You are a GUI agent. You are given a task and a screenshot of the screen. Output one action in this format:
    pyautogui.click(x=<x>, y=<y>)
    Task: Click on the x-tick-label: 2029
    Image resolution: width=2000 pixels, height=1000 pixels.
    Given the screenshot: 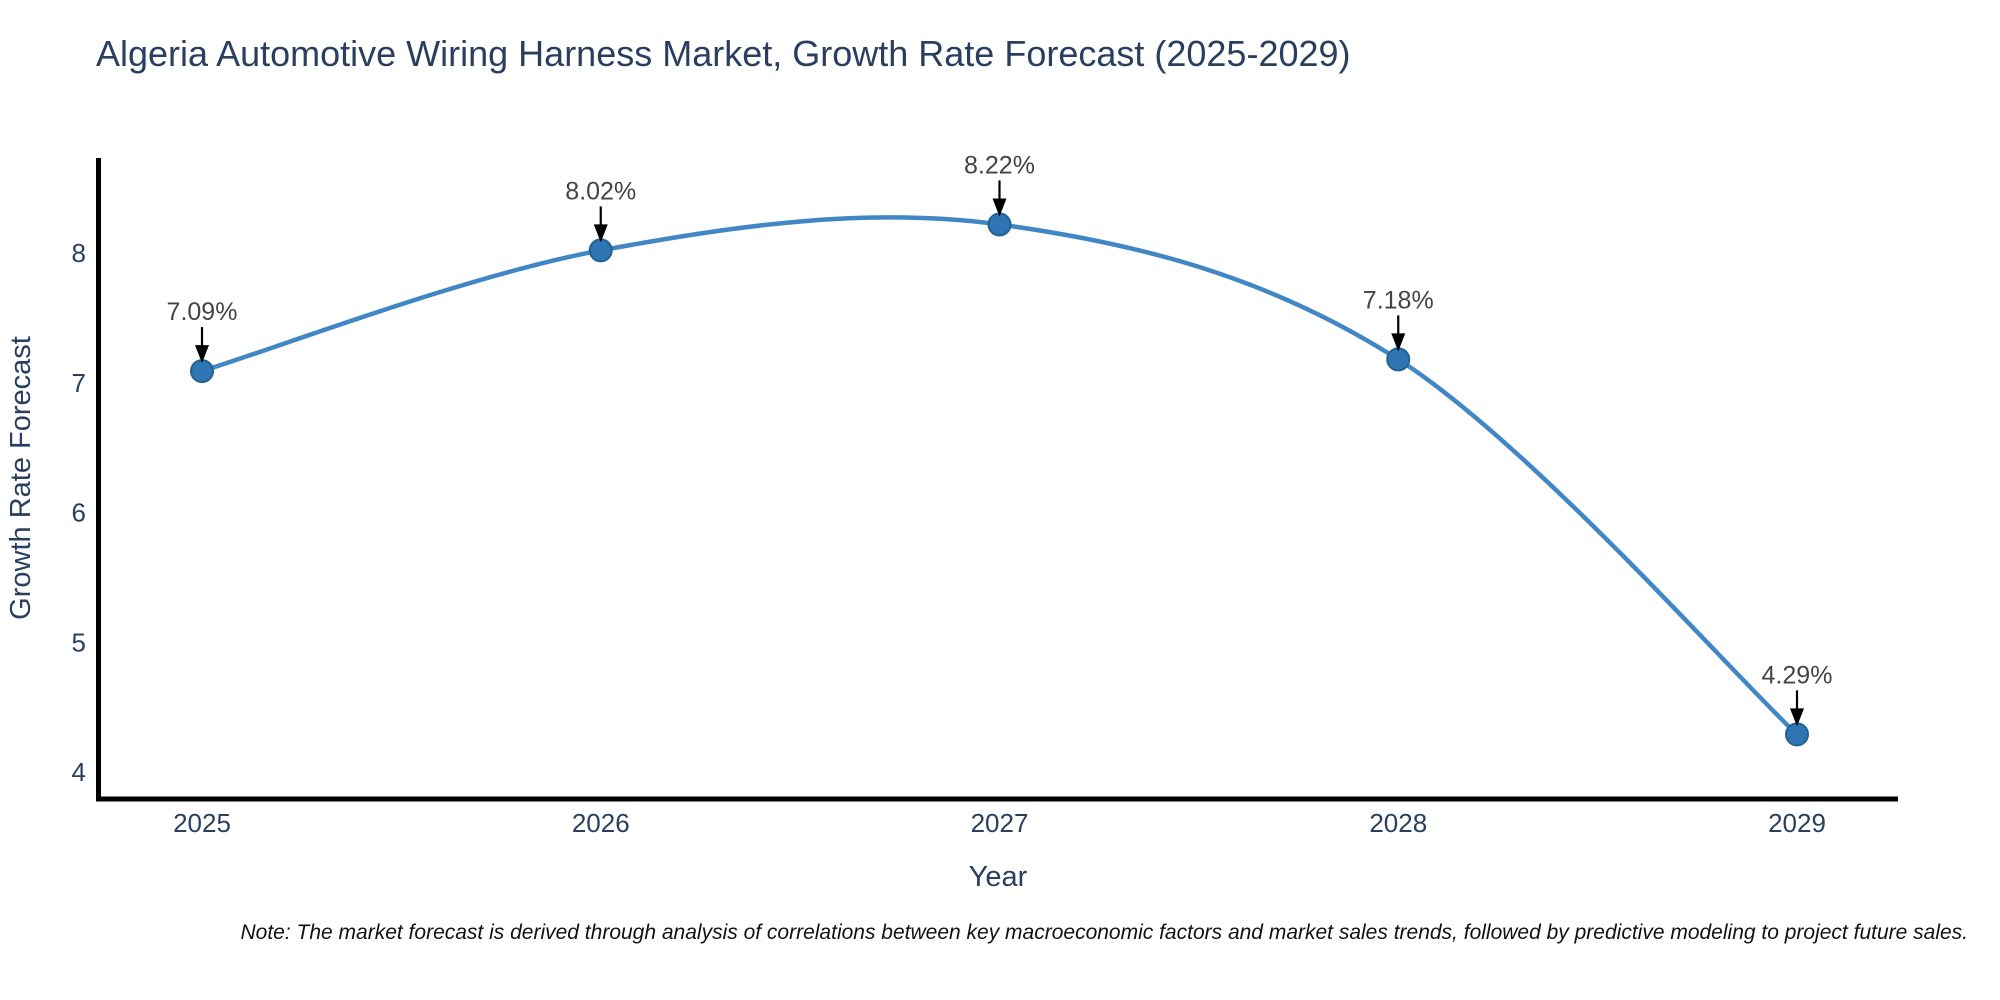 What is the action you would take?
    pyautogui.click(x=1797, y=823)
    